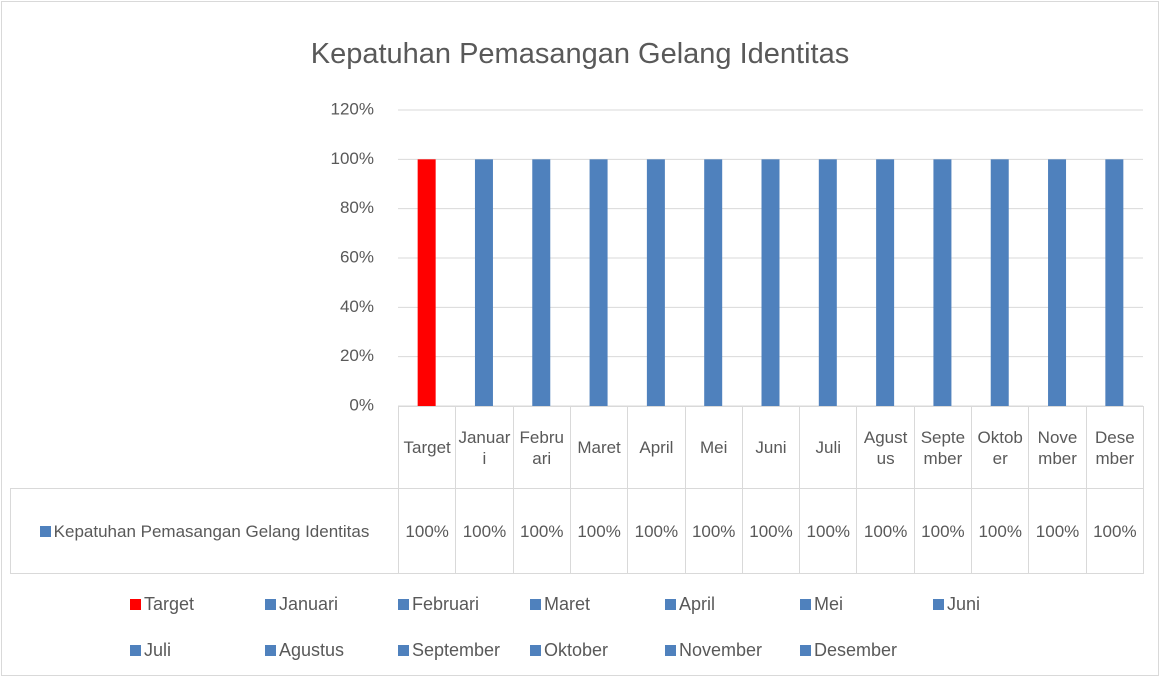  What do you see at coordinates (1057, 447) in the screenshot?
I see `x-tick-label: November` at bounding box center [1057, 447].